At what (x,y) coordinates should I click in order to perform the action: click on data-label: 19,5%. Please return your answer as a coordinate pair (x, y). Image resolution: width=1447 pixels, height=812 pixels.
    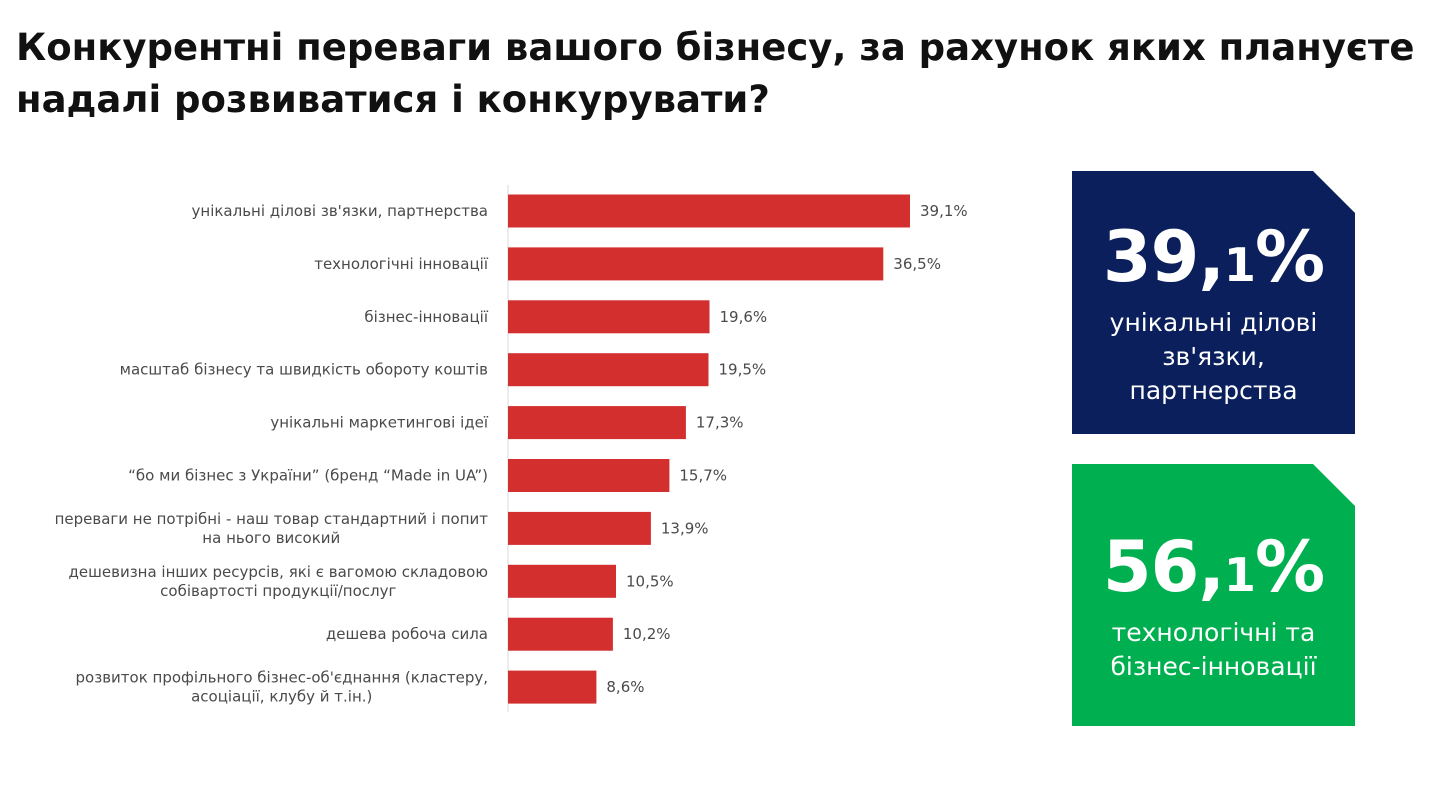
    Looking at the image, I should click on (743, 370).